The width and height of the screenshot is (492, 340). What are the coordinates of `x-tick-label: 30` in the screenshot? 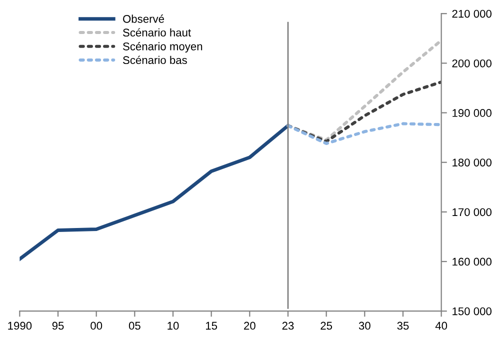 It's located at (364, 326).